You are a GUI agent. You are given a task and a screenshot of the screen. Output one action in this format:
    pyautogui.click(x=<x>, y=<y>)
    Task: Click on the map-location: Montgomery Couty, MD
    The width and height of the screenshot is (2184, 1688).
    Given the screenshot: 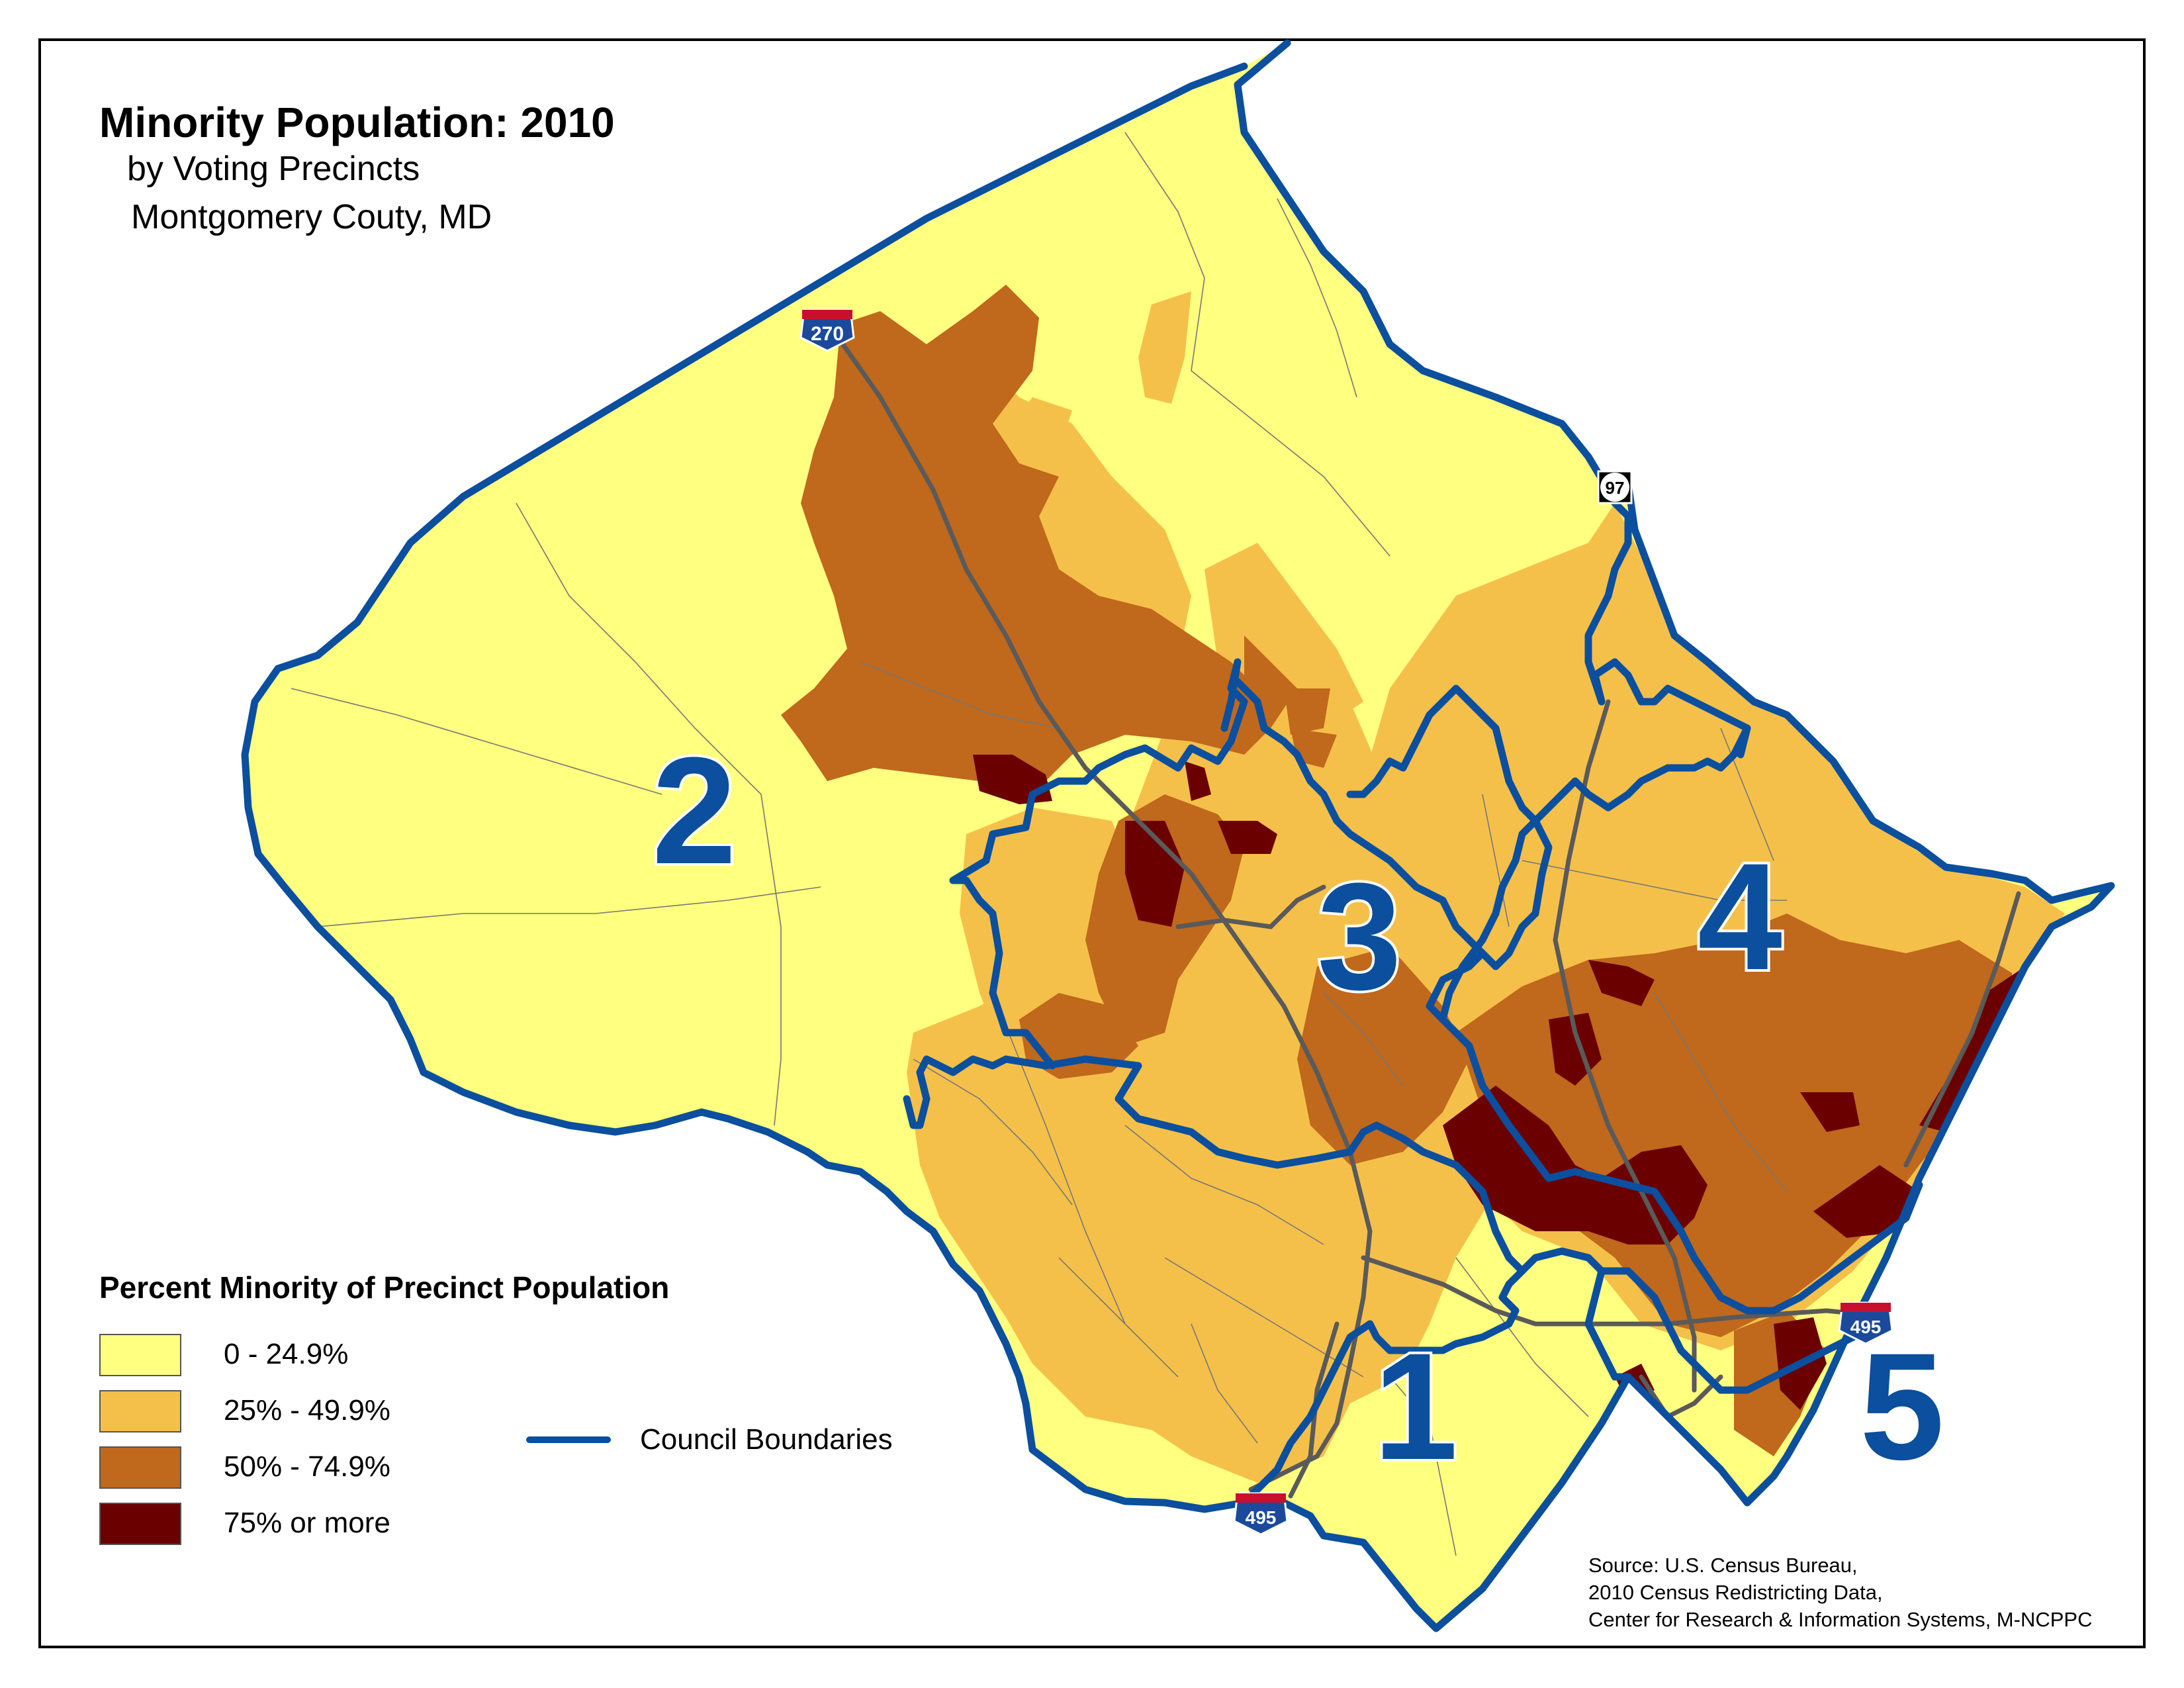 What is the action you would take?
    pyautogui.click(x=311, y=217)
    